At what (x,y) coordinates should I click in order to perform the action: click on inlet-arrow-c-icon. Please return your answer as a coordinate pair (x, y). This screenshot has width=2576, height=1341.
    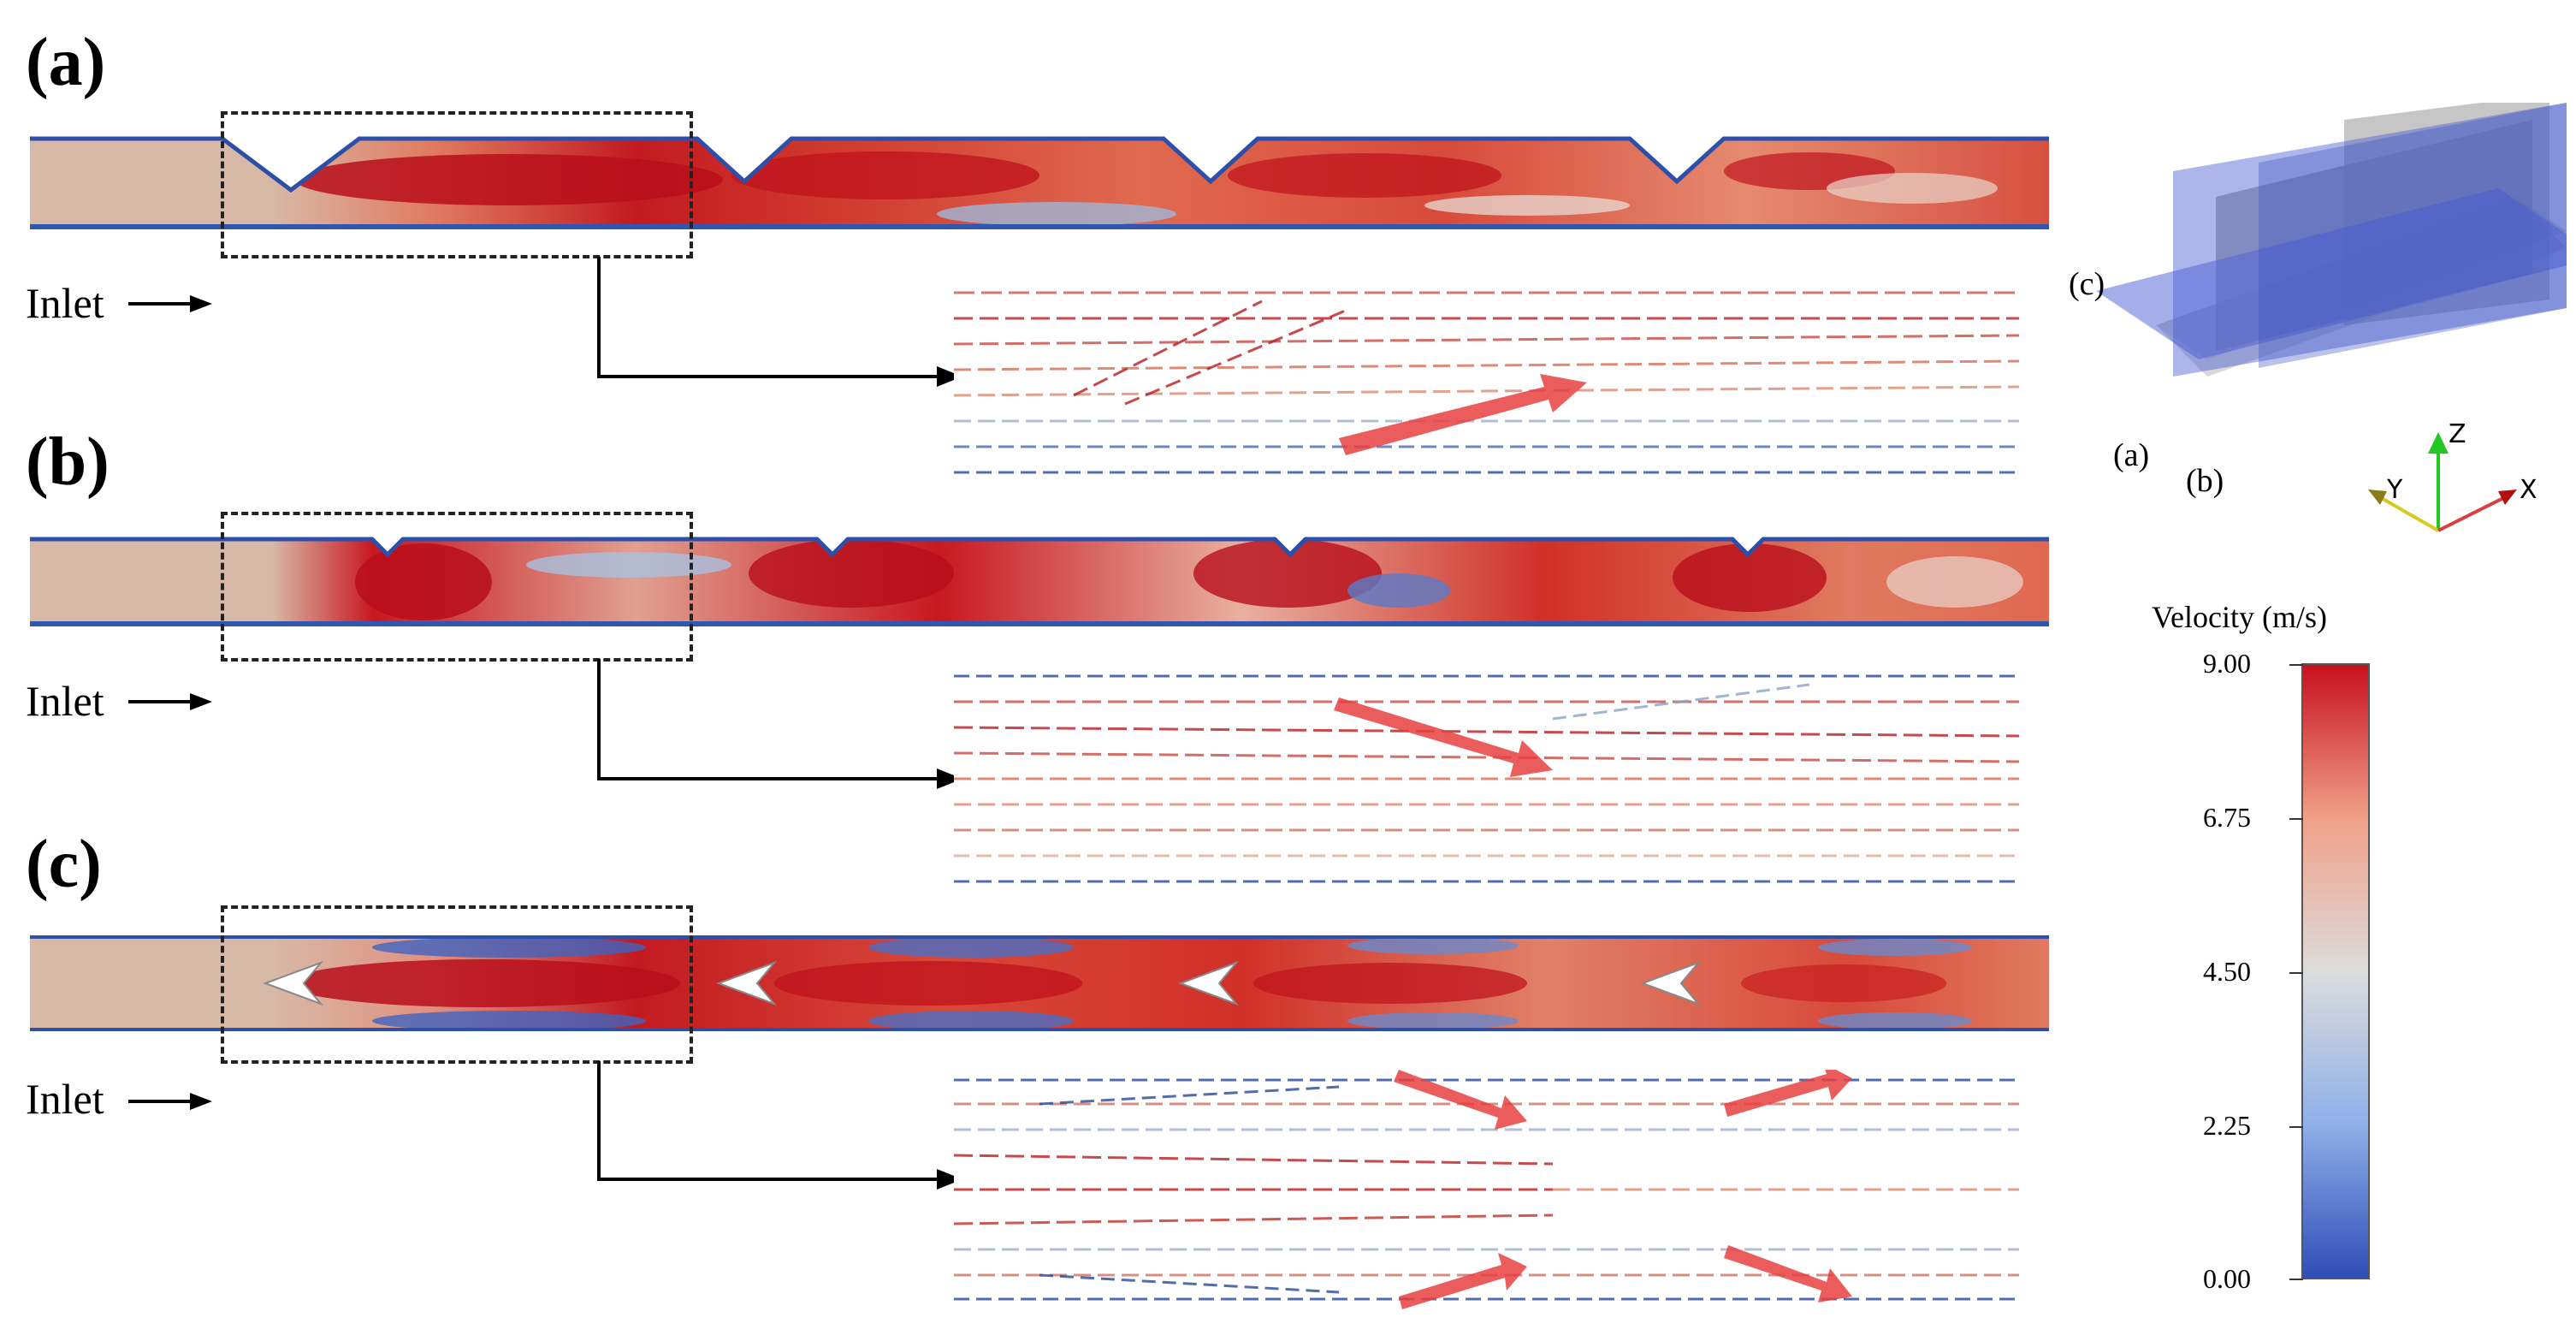
    Looking at the image, I should click on (170, 1101).